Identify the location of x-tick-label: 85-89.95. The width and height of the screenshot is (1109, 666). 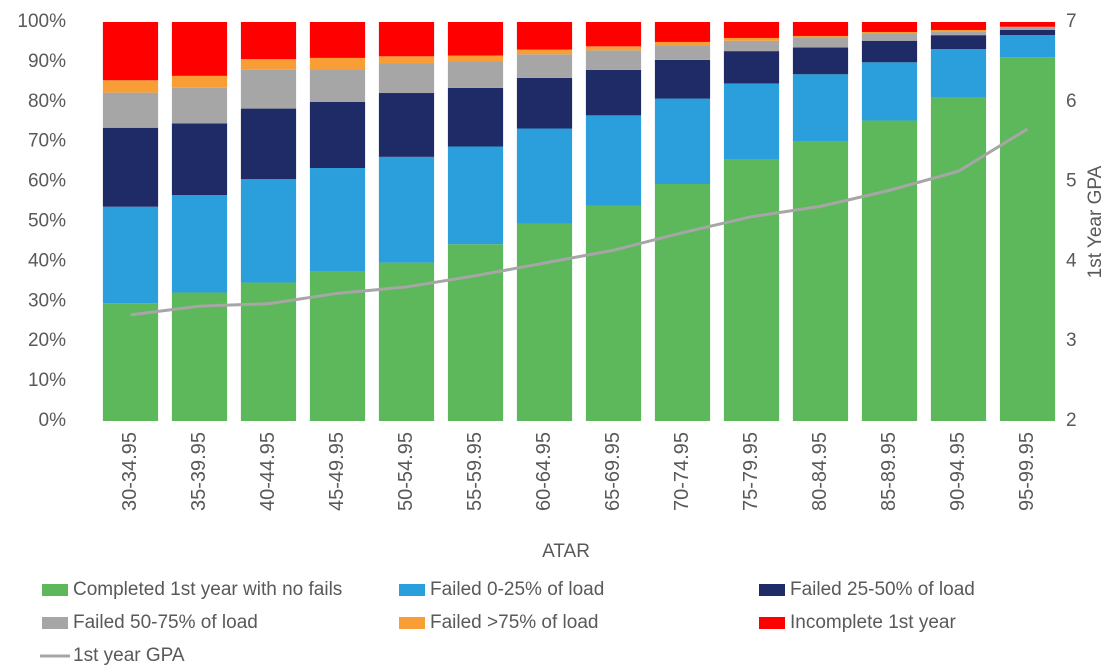
(889, 471).